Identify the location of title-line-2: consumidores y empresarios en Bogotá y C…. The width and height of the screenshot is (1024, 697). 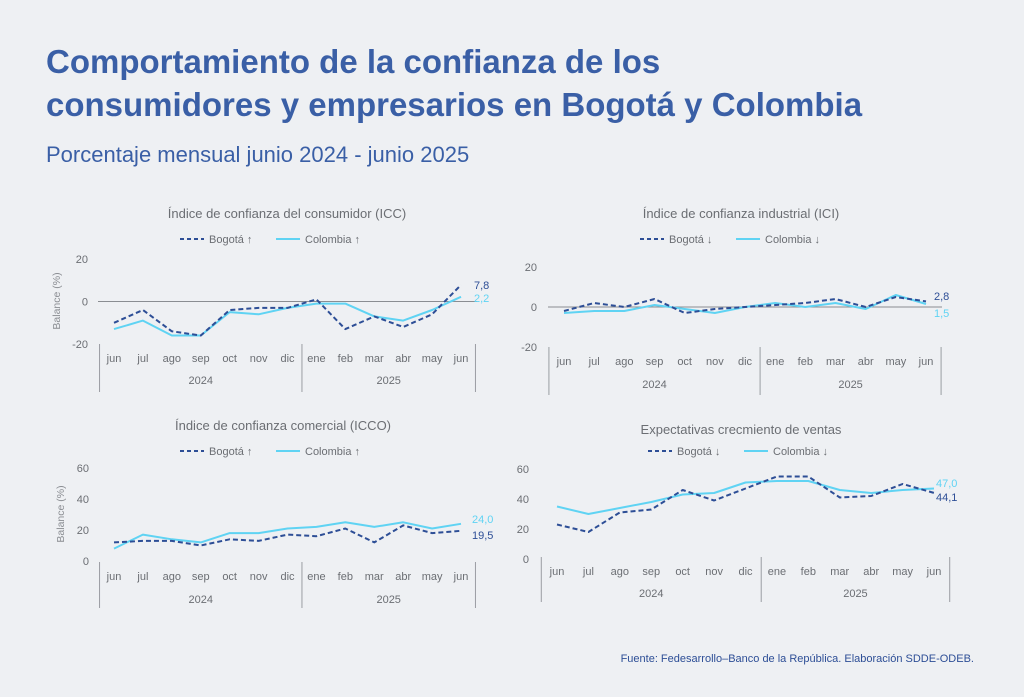
(454, 104).